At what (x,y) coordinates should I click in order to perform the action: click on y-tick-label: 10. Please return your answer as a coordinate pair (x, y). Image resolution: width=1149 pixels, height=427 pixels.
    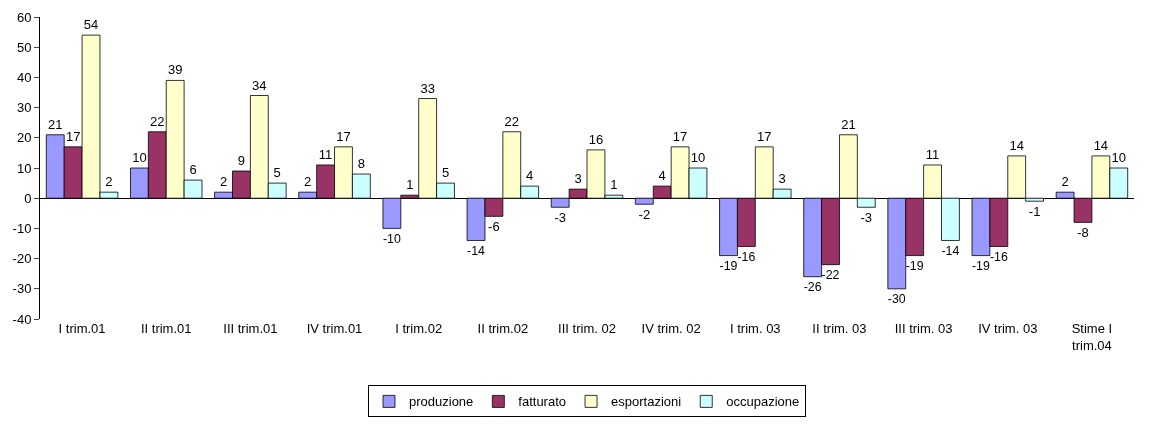
    Looking at the image, I should click on (24, 168).